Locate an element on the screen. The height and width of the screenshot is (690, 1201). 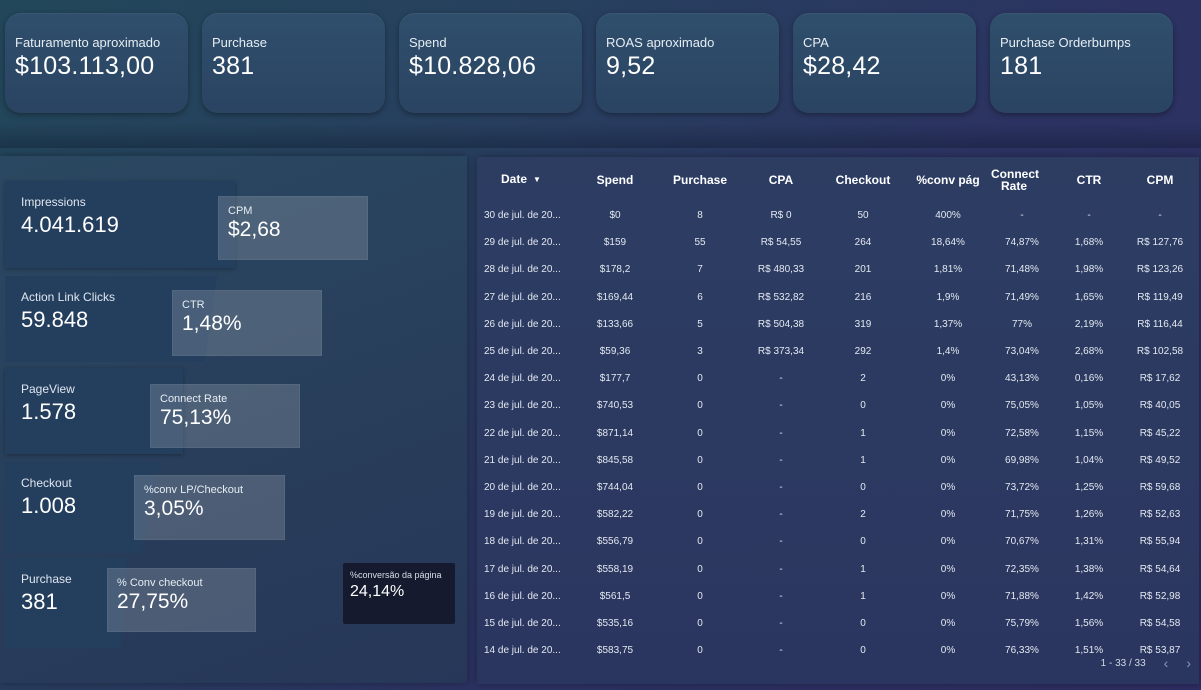
cell-cpm: R$ 54,64 is located at coordinates (1160, 569).